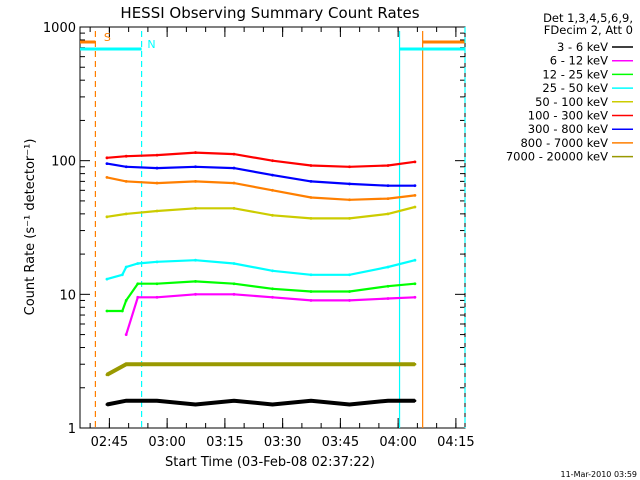 The width and height of the screenshot is (640, 480). Describe the element at coordinates (107, 37) in the screenshot. I see `flag-letter: S` at that location.